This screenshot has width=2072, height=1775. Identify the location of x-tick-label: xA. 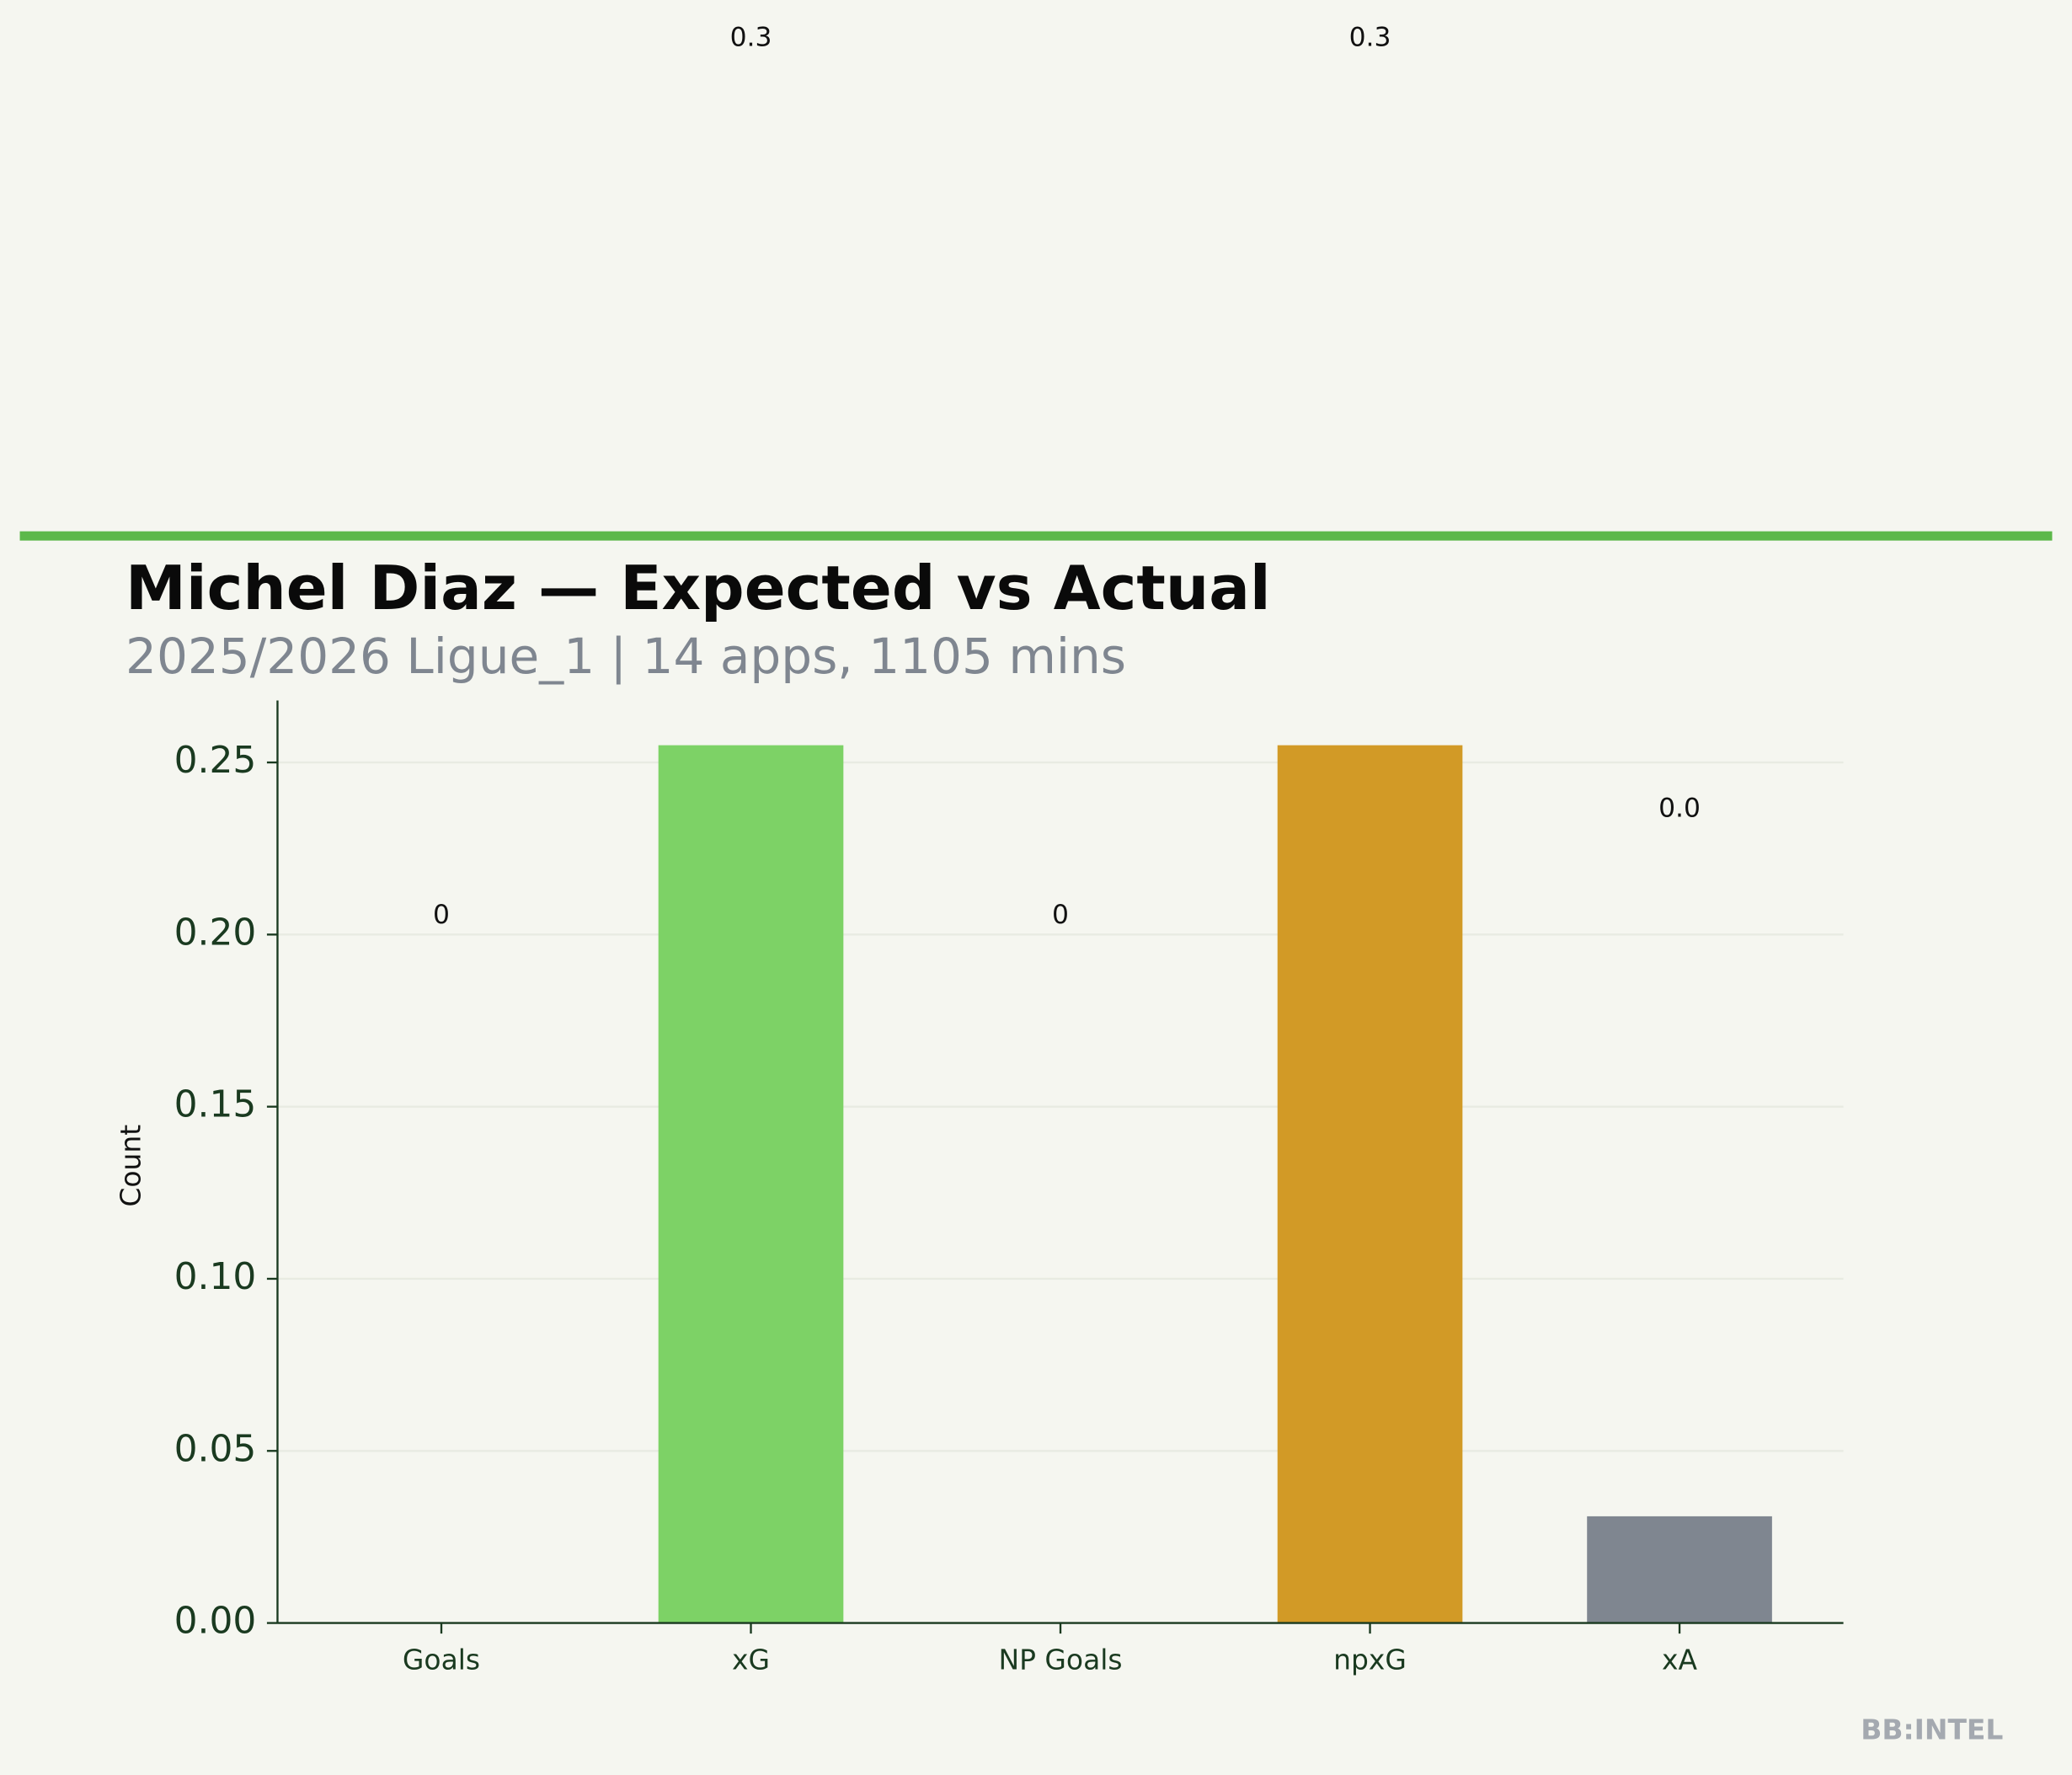
(1679, 1660).